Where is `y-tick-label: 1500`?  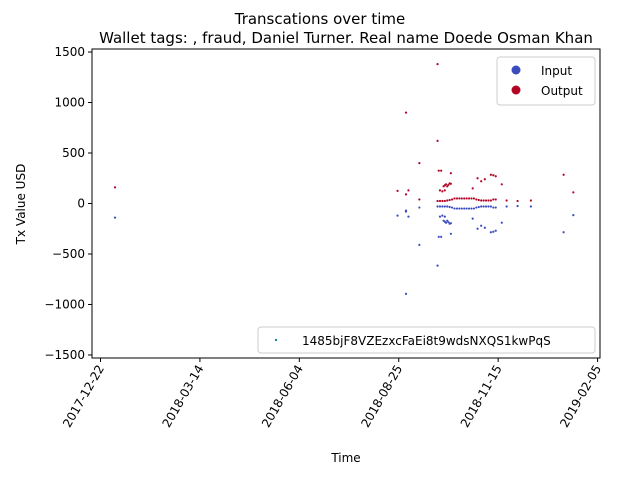 y-tick-label: 1500 is located at coordinates (69, 52).